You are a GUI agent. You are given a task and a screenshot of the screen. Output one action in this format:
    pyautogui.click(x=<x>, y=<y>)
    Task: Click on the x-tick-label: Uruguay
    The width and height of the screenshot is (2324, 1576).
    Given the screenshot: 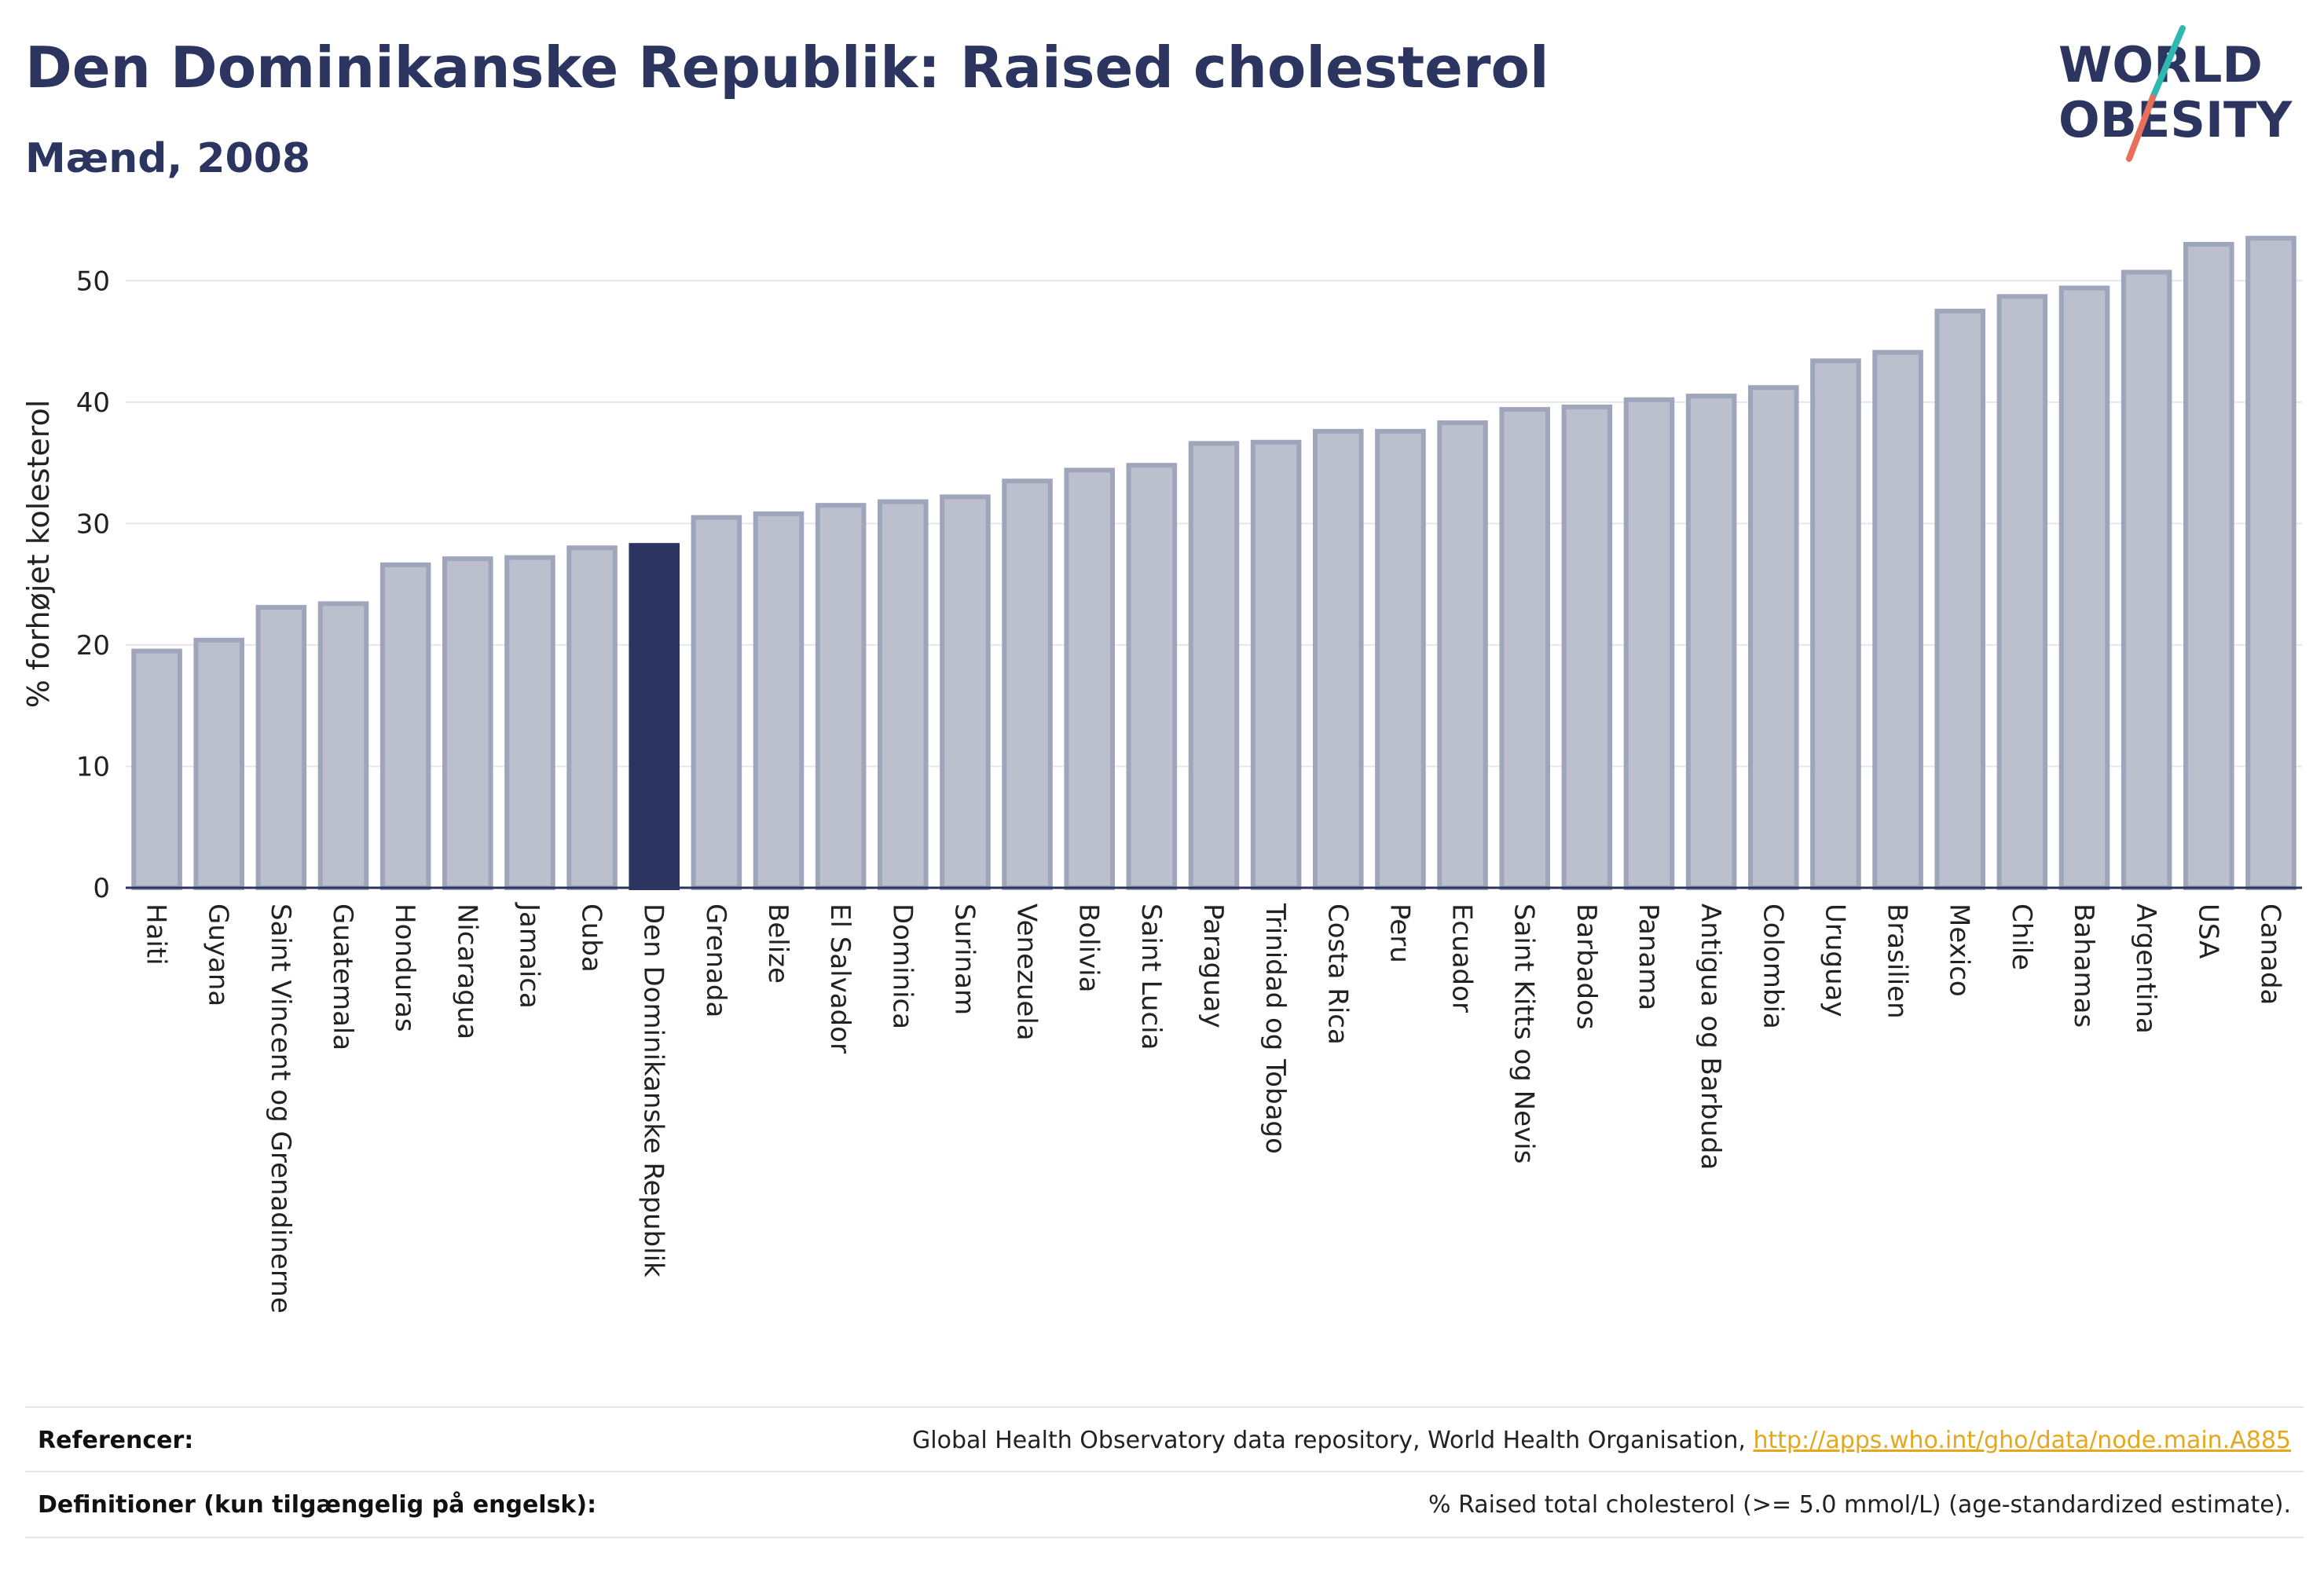 What is the action you would take?
    pyautogui.click(x=1834, y=960)
    